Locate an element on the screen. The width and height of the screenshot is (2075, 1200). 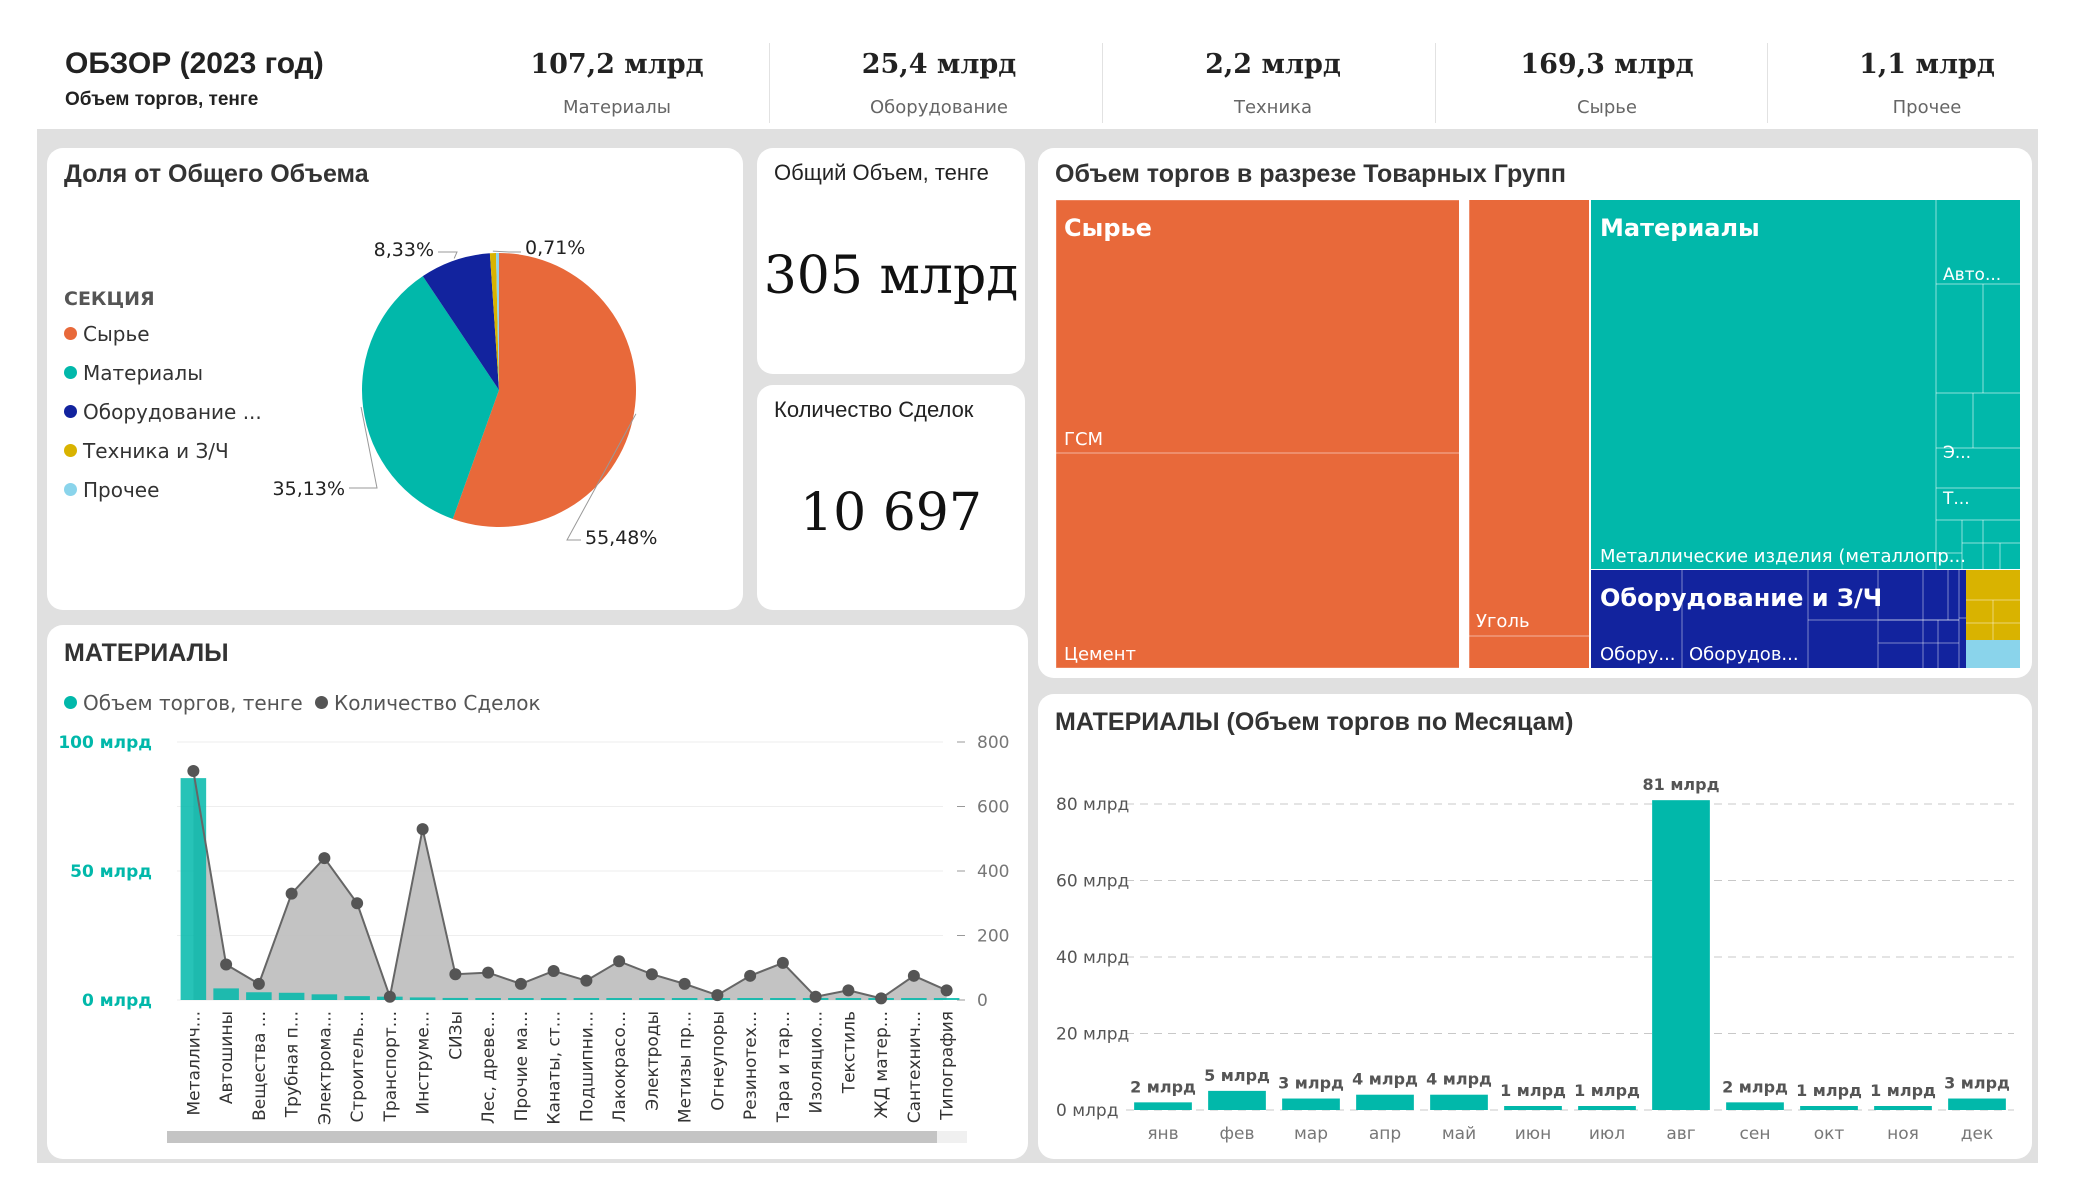
kpi-equipment: 25,4 млрд Оборудование is located at coordinates (939, 83).